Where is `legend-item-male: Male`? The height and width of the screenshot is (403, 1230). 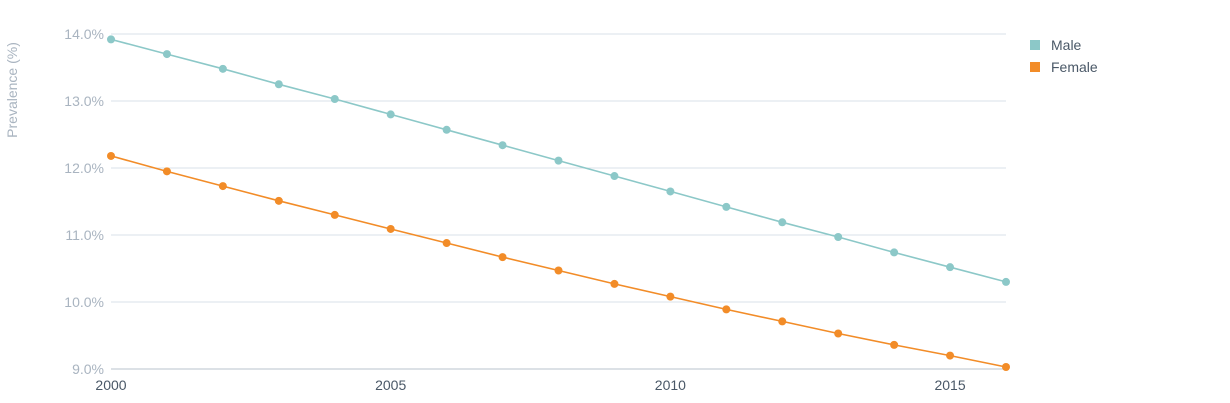
legend-item-male: Male is located at coordinates (1064, 45).